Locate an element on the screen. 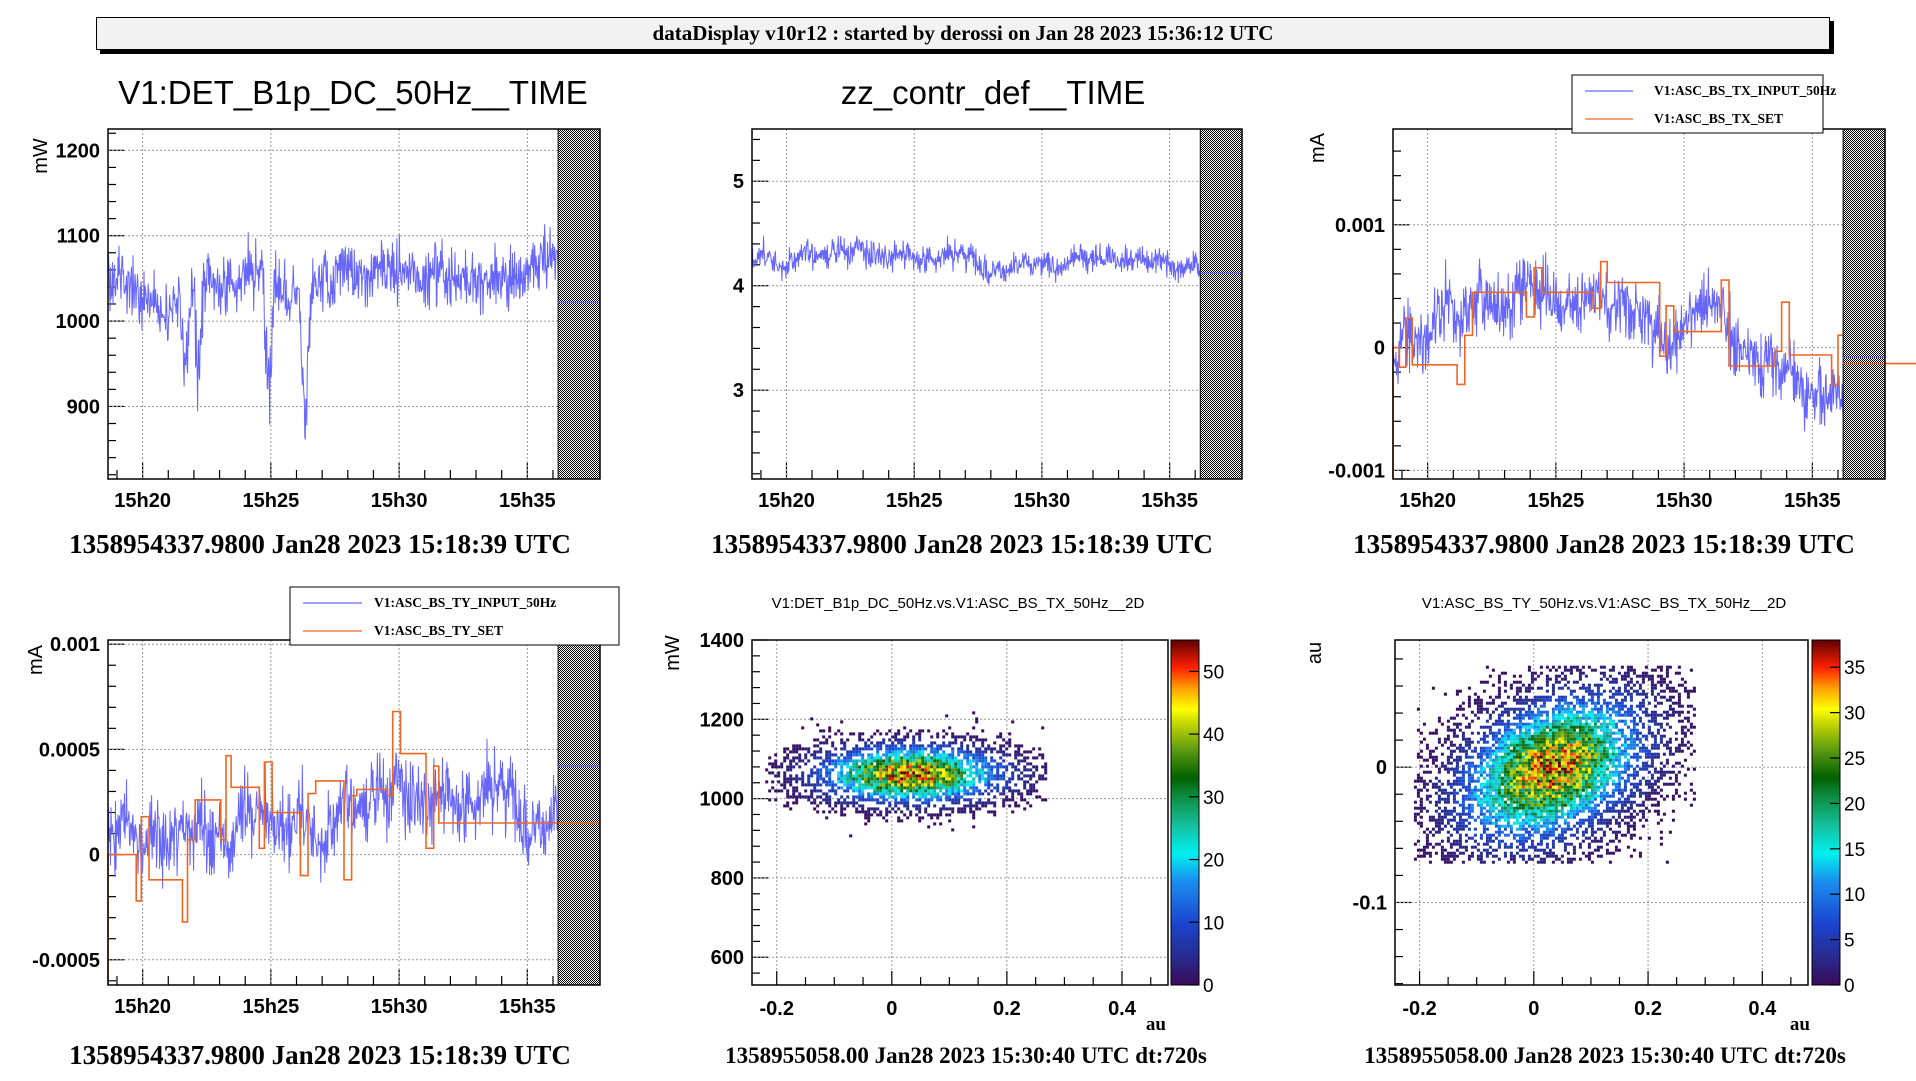  y-tick-label: 4 is located at coordinates (739, 287).